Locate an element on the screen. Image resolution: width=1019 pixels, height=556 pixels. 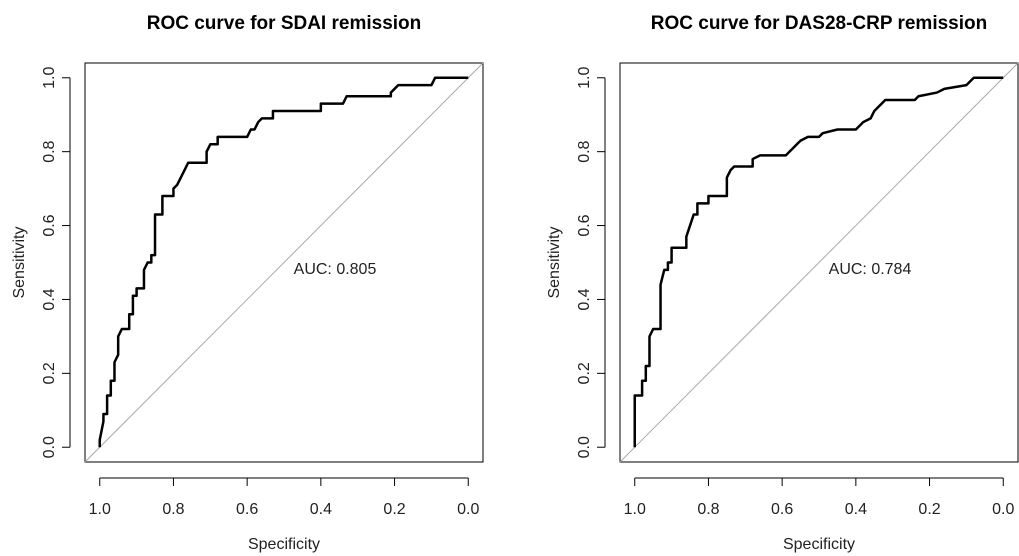
auc-annotation: AUC: 0.784 is located at coordinates (870, 269).